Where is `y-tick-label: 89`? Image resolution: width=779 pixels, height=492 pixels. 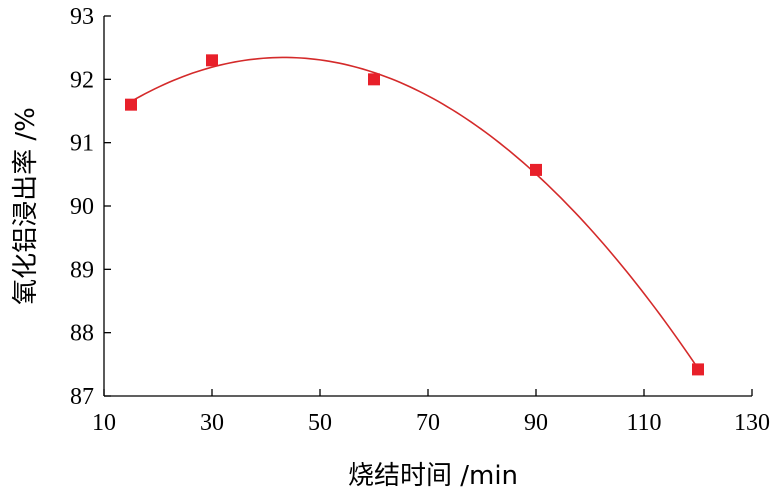 y-tick-label: 89 is located at coordinates (82, 270).